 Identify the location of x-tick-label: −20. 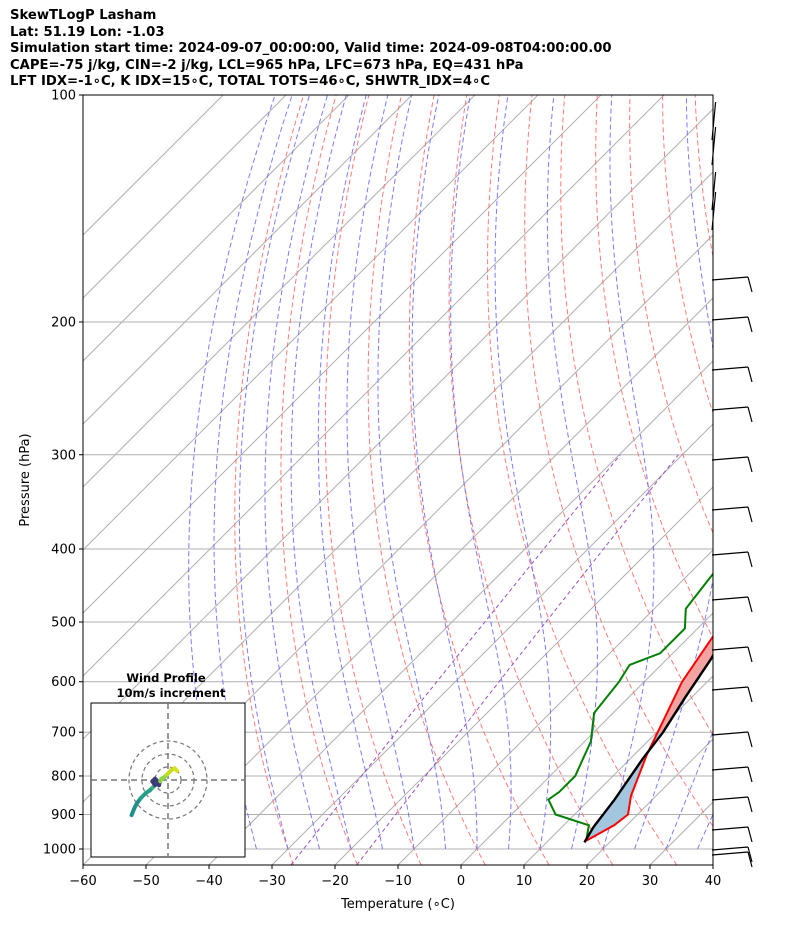
(334, 881).